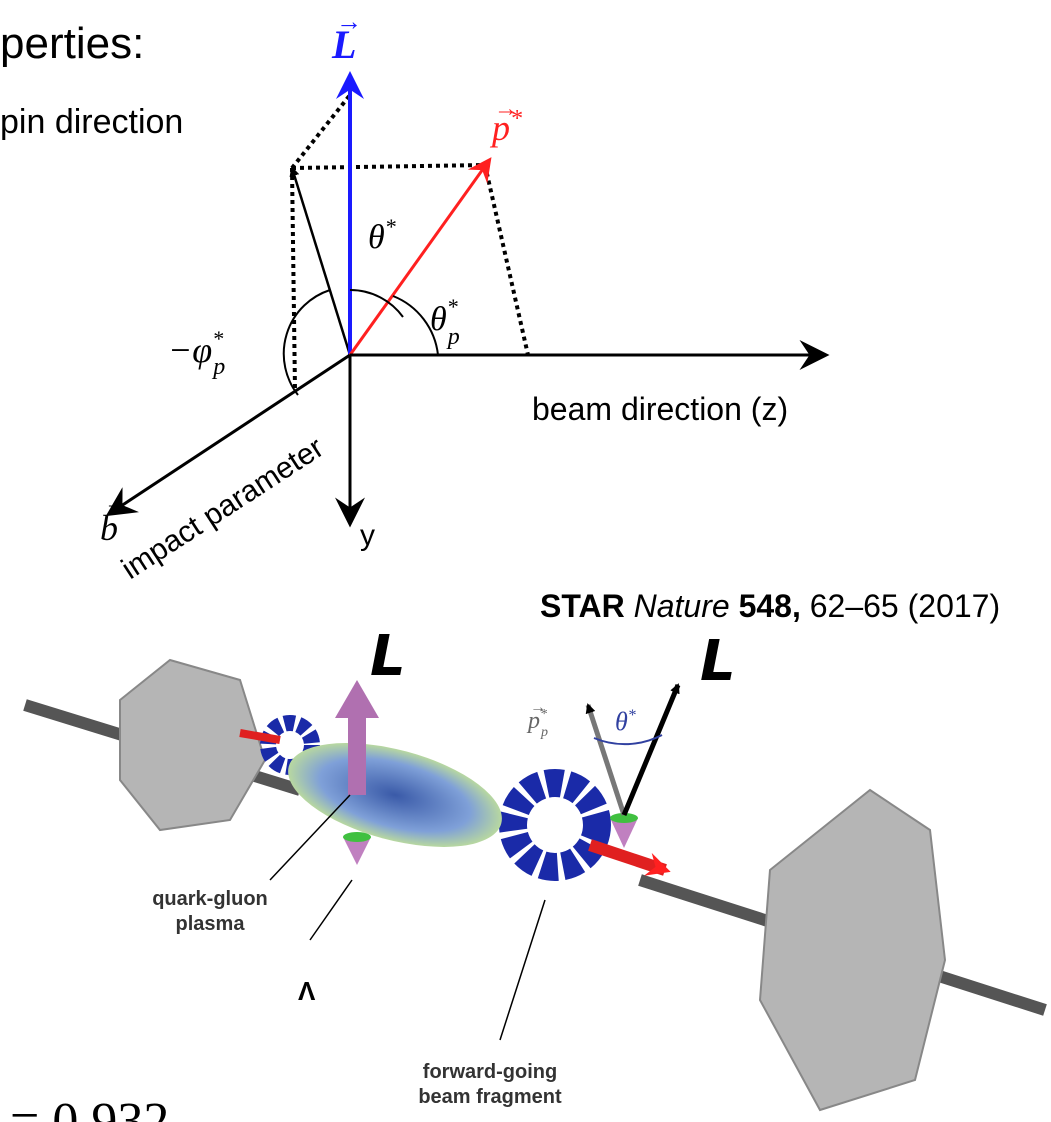 The height and width of the screenshot is (1122, 1051). I want to click on symbol: b, so click(109, 528).